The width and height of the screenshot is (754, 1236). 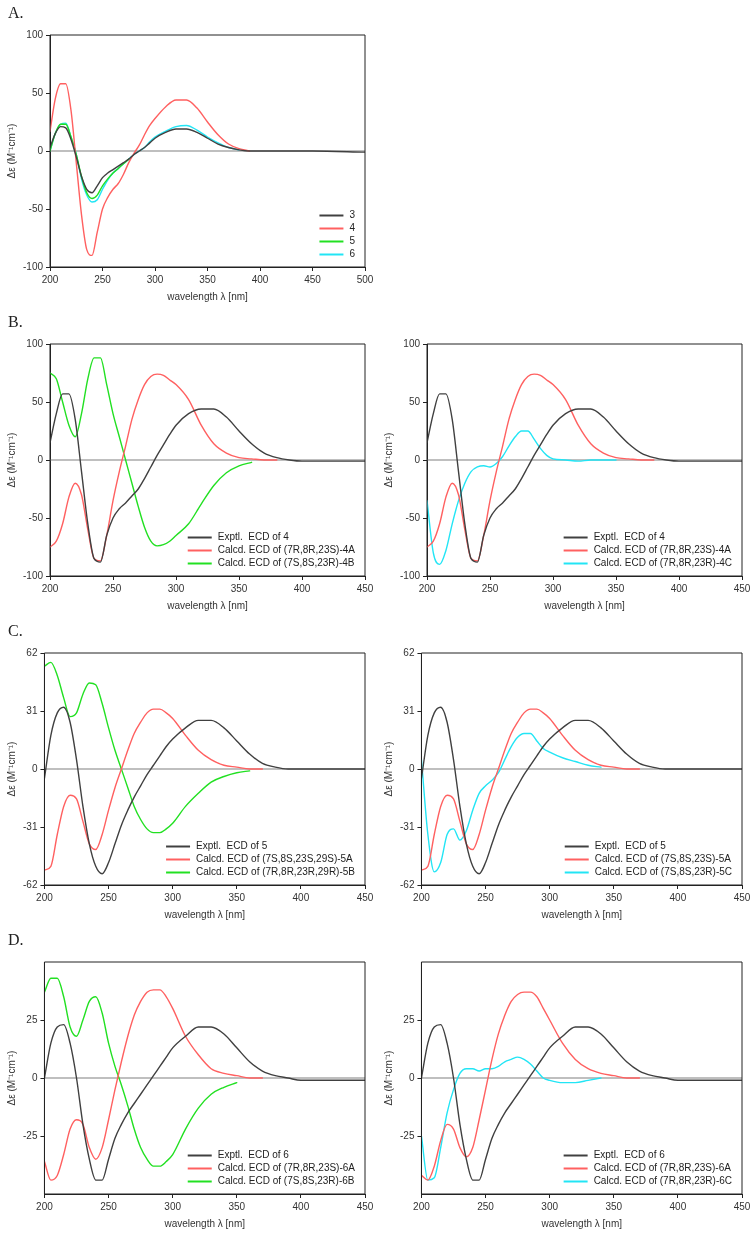 I want to click on x-tick-label: 500, so click(x=365, y=279).